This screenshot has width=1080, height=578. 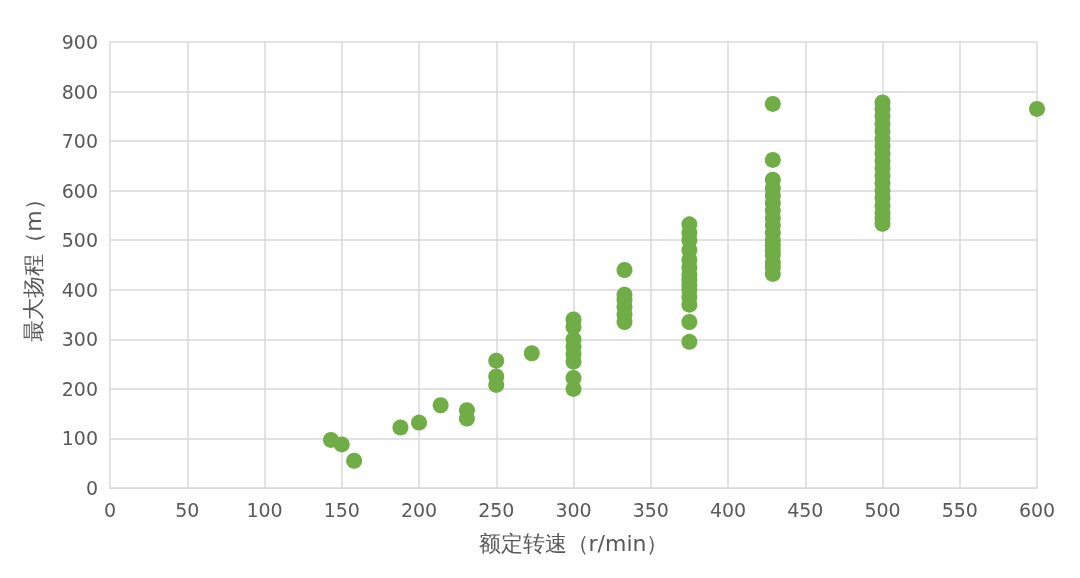 What do you see at coordinates (882, 509) in the screenshot?
I see `x-tick-label: 500` at bounding box center [882, 509].